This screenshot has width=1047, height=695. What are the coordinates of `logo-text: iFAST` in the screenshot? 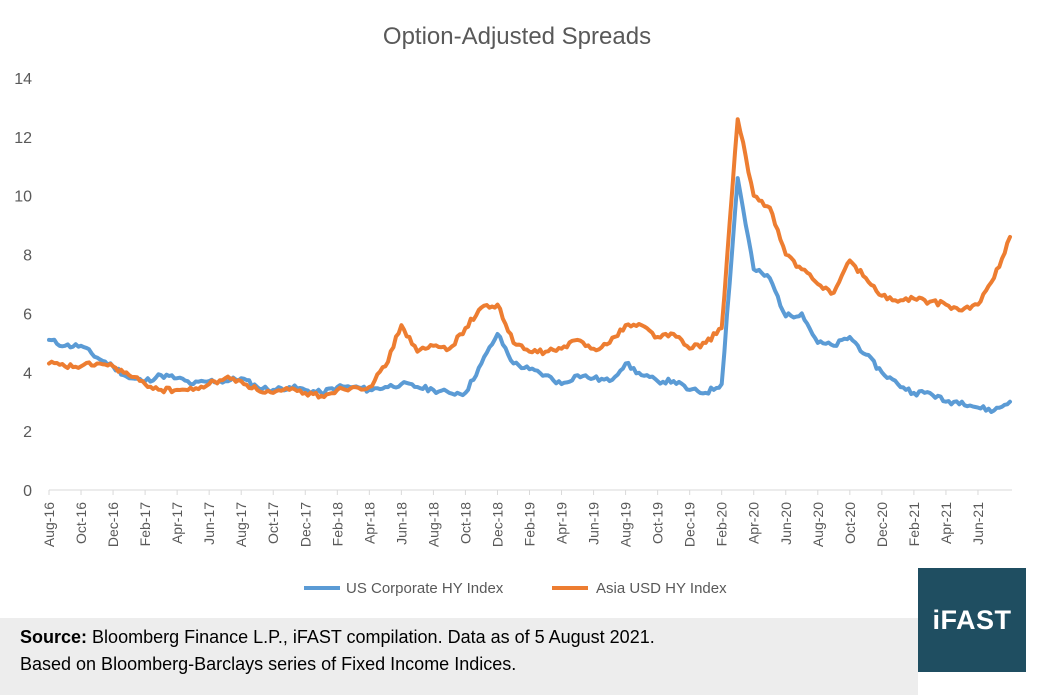 It's located at (972, 619).